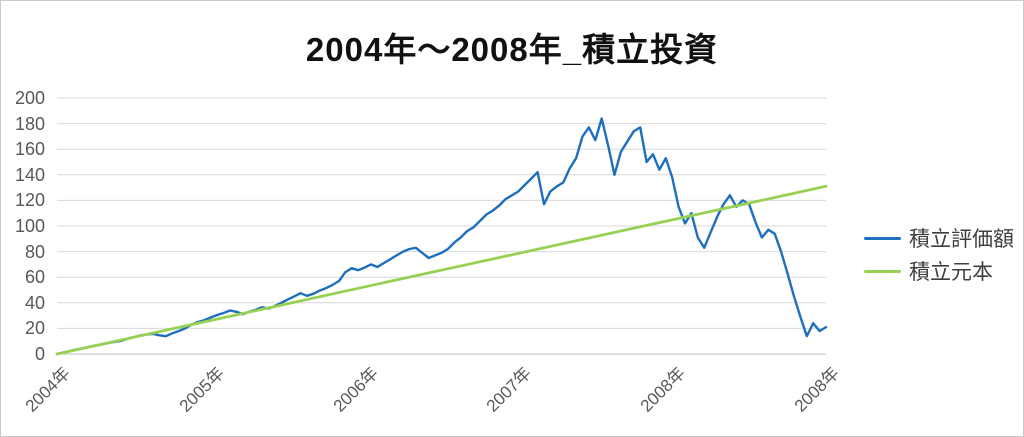 The image size is (1024, 437). What do you see at coordinates (951, 272) in the screenshot?
I see `legend-label-principal: 積立元本` at bounding box center [951, 272].